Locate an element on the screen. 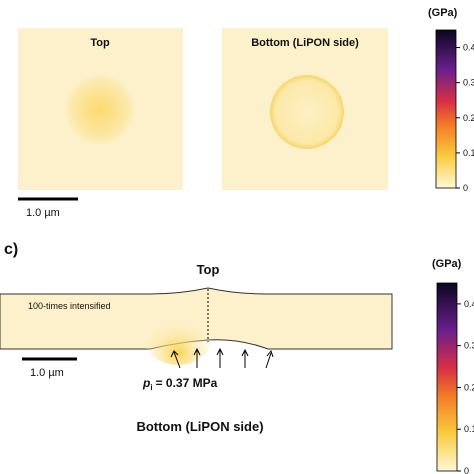 The width and height of the screenshot is (474, 474). pressure-value: = 0.37 MPa is located at coordinates (187, 383).